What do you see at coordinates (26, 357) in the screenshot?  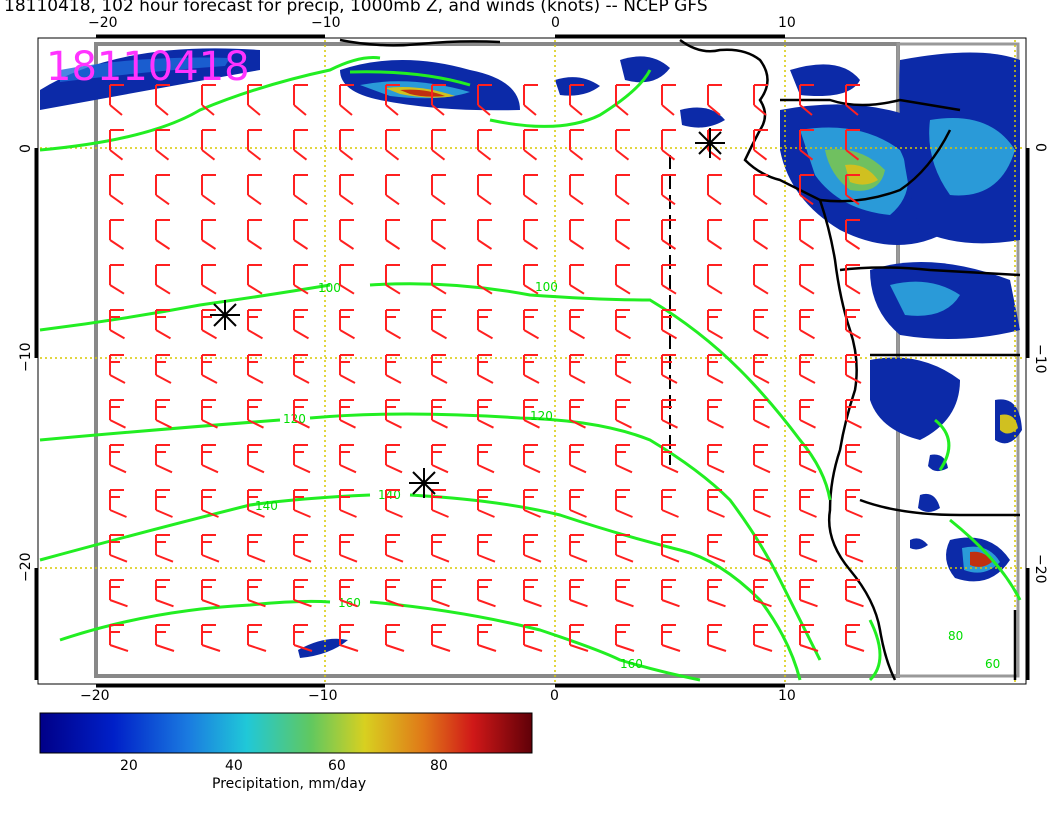 I see `lat-label-left: −10` at bounding box center [26, 357].